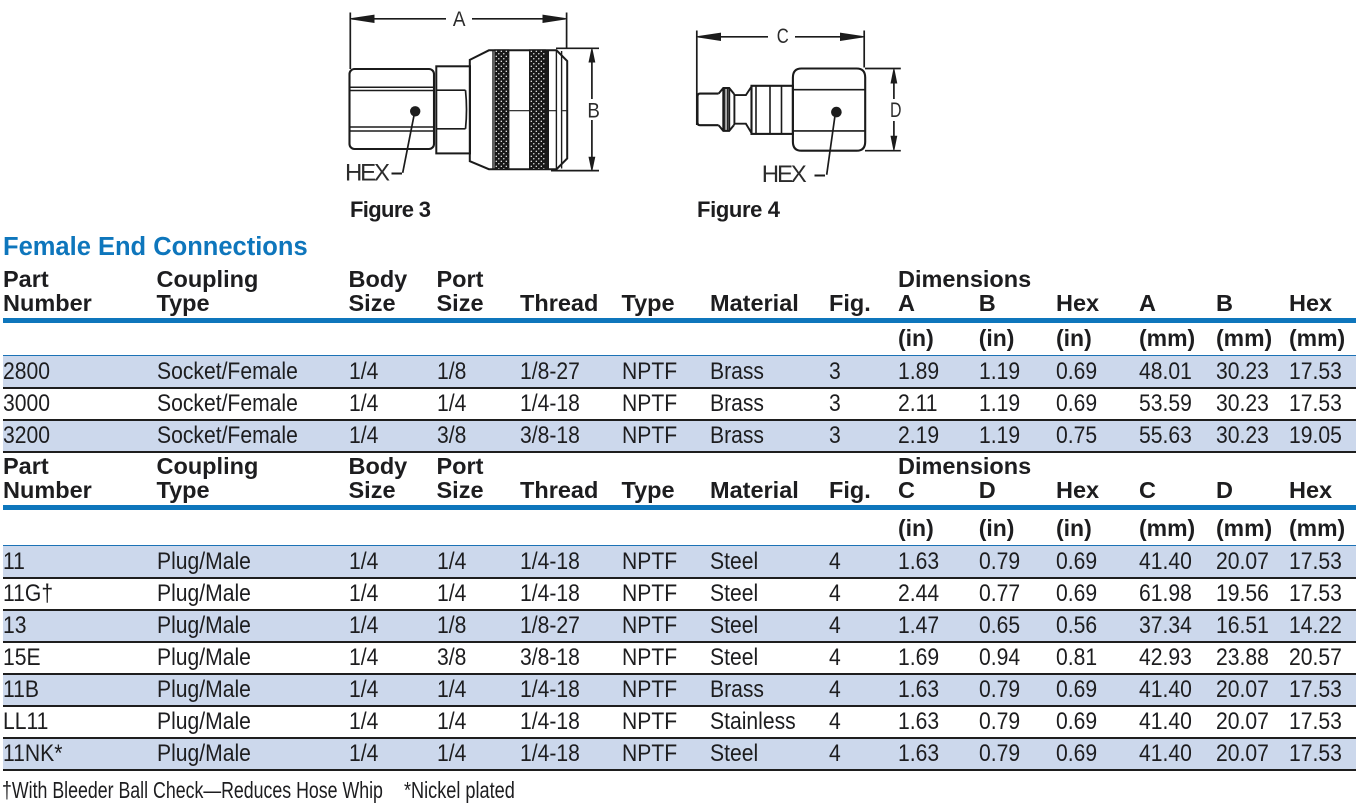  I want to click on svg-text: A, so click(459, 19).